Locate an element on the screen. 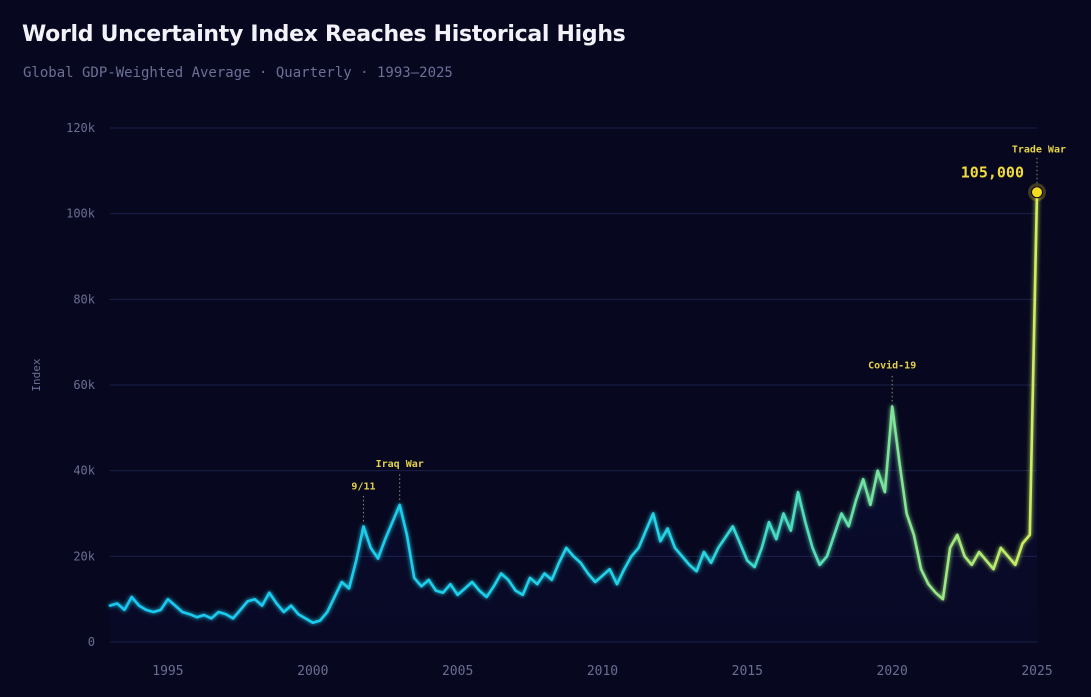 Image resolution: width=1091 pixels, height=697 pixels. annotation-label: Trade War is located at coordinates (1039, 149).